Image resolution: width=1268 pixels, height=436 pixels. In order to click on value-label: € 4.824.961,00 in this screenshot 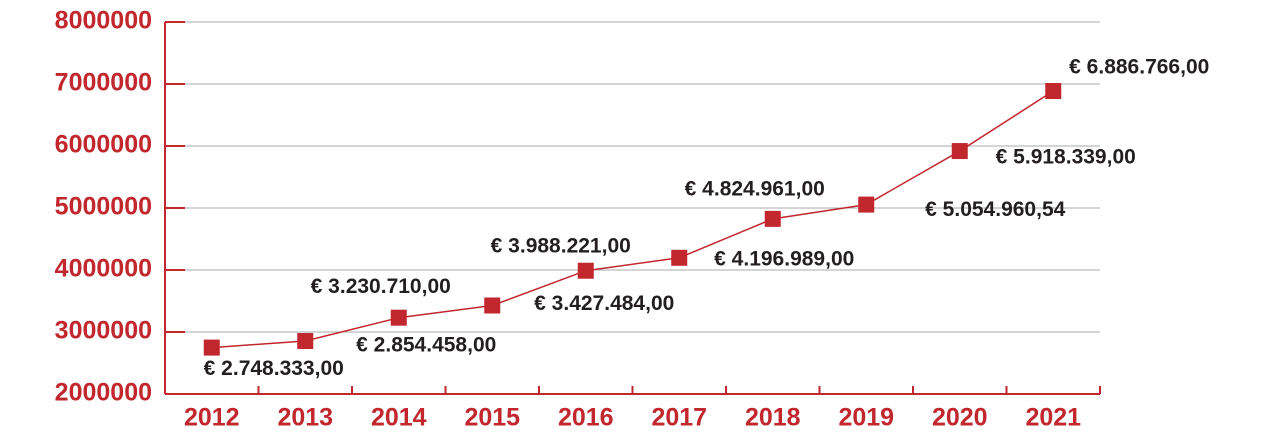, I will do `click(755, 188)`.